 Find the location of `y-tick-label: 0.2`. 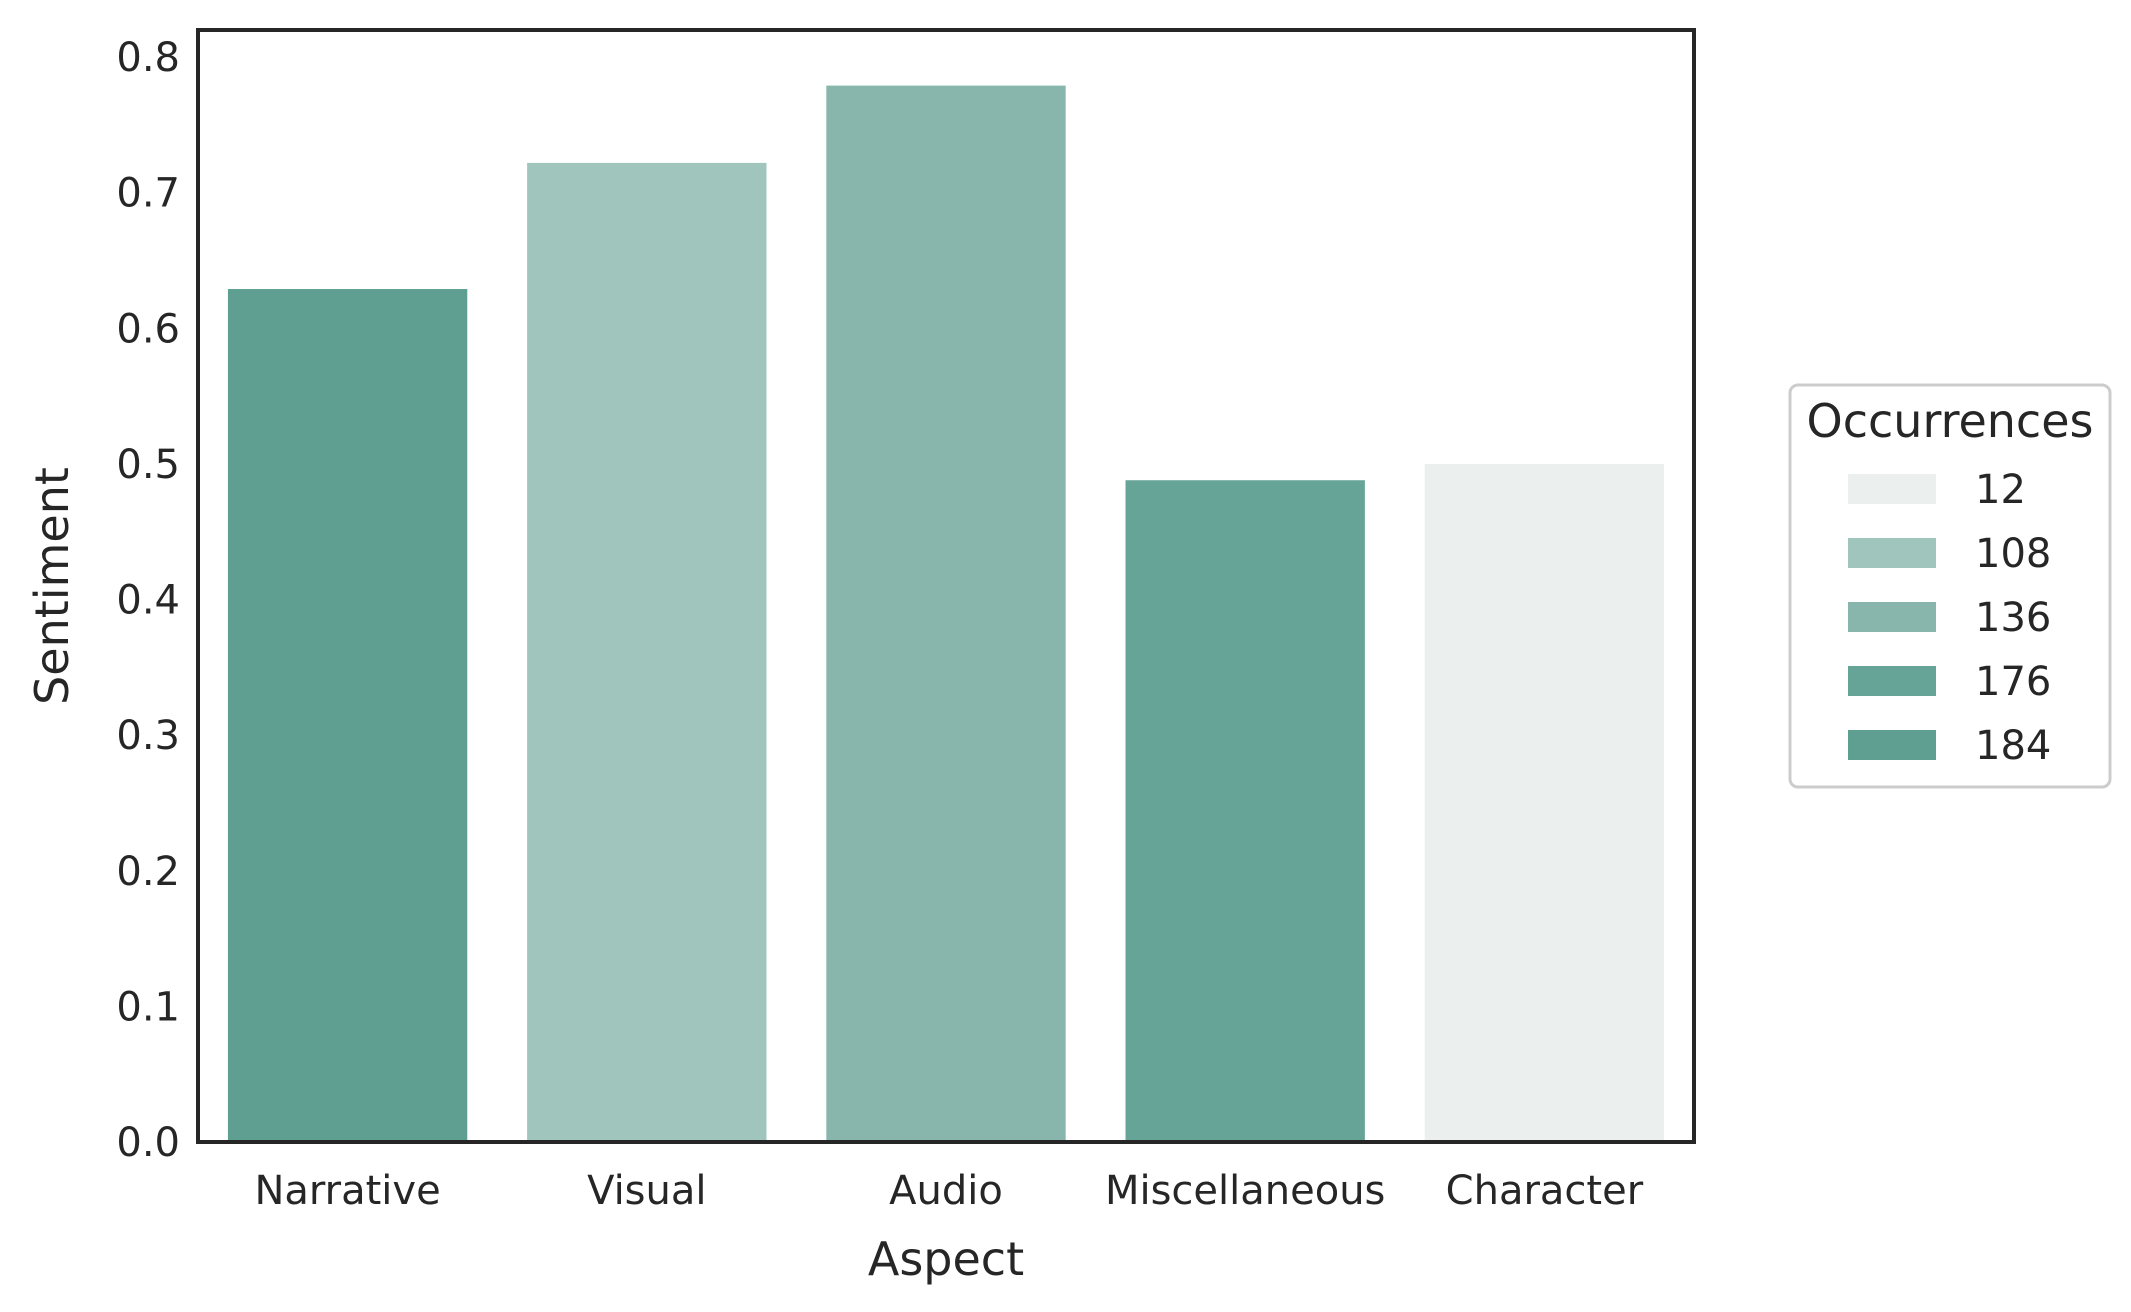

y-tick-label: 0.2 is located at coordinates (148, 872).